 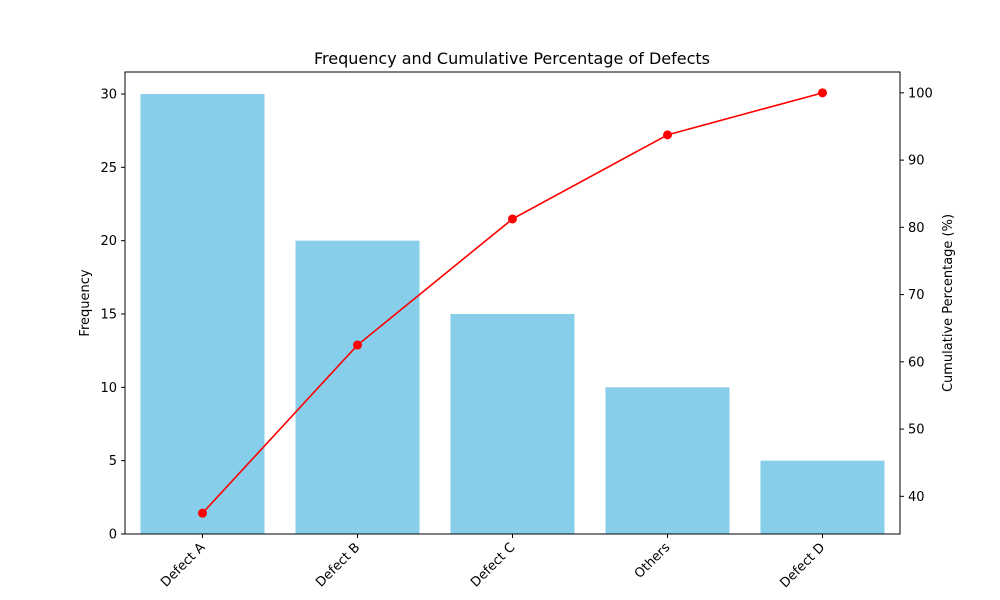 What do you see at coordinates (85, 302) in the screenshot?
I see `y-axis-label: Frequency` at bounding box center [85, 302].